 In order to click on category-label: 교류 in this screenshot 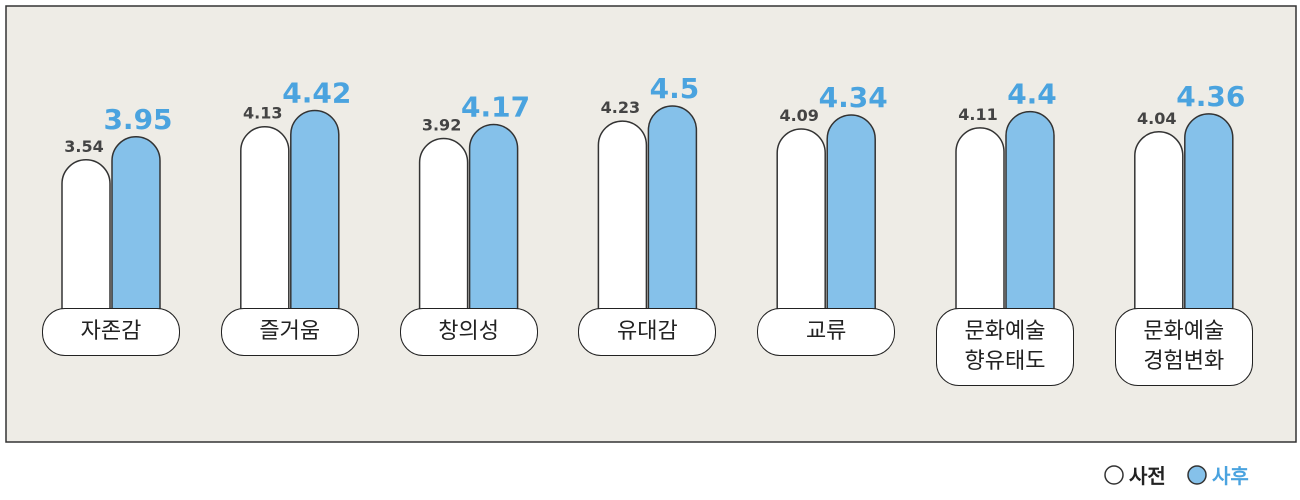, I will do `click(826, 332)`.